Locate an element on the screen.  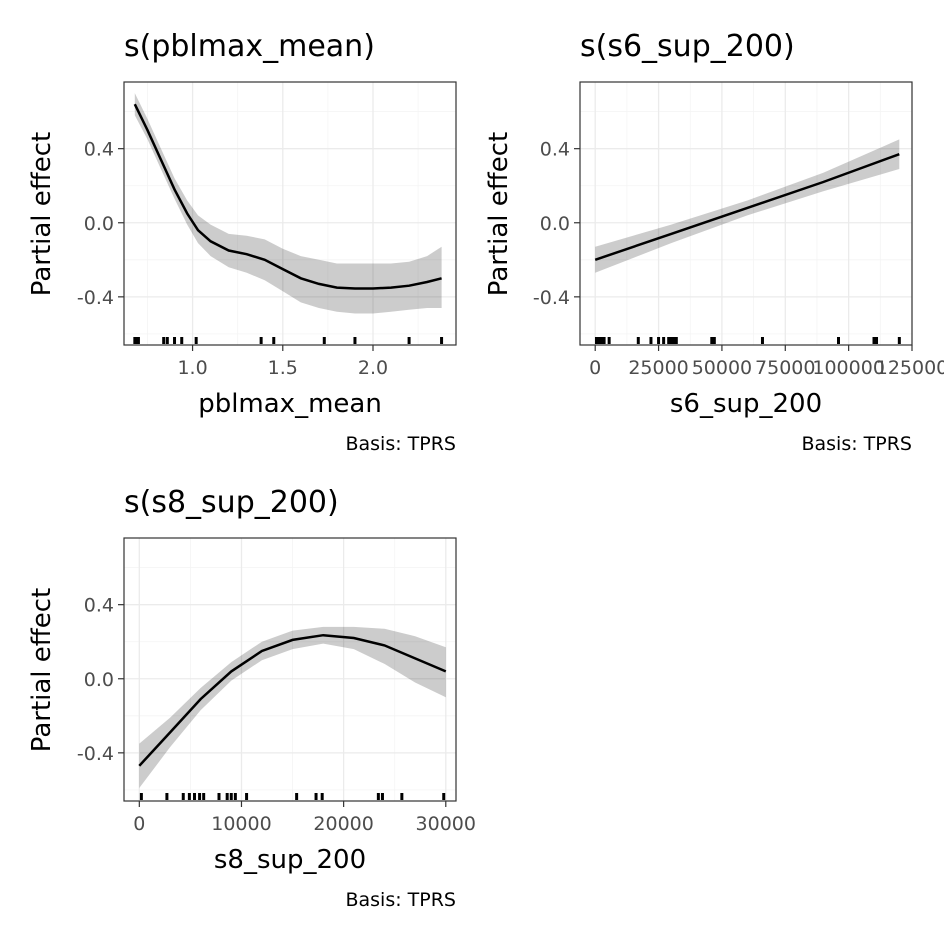
panel-title: s(s6_sup_200) is located at coordinates (687, 46).